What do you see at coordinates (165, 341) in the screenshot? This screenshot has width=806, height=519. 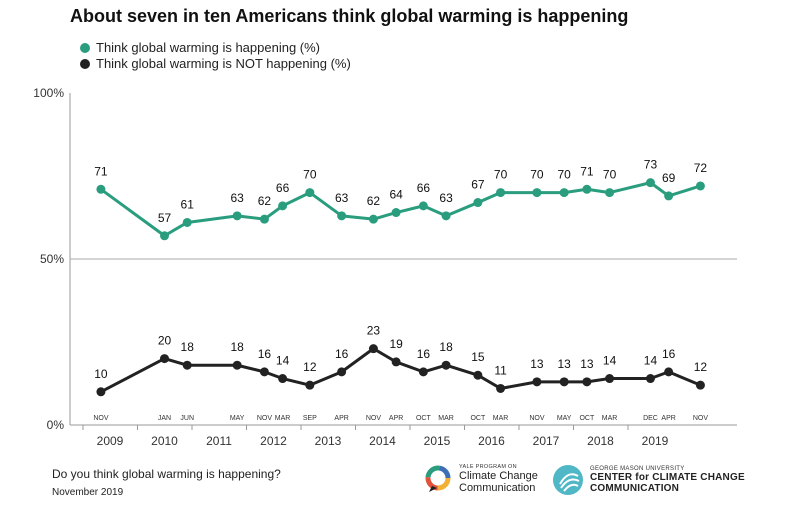 I see `data-label-not: 20` at bounding box center [165, 341].